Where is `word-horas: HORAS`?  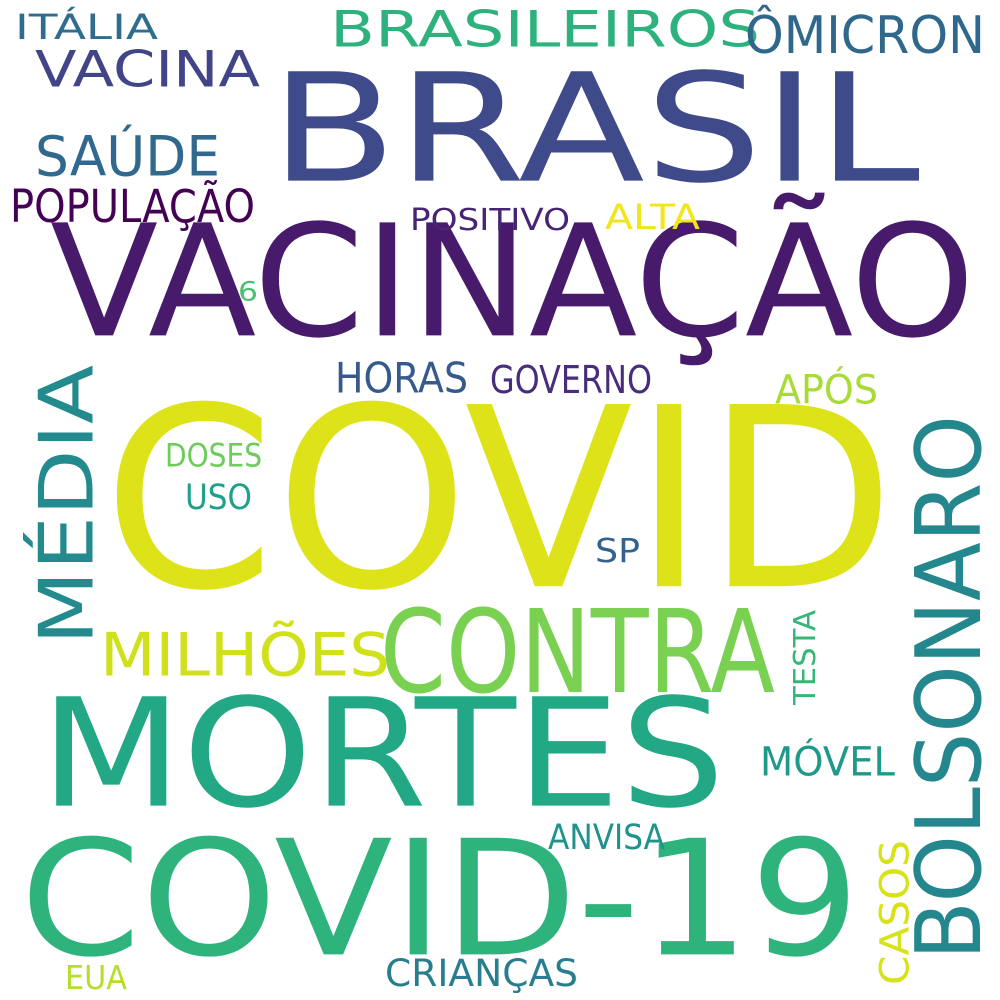 word-horas: HORAS is located at coordinates (401, 378).